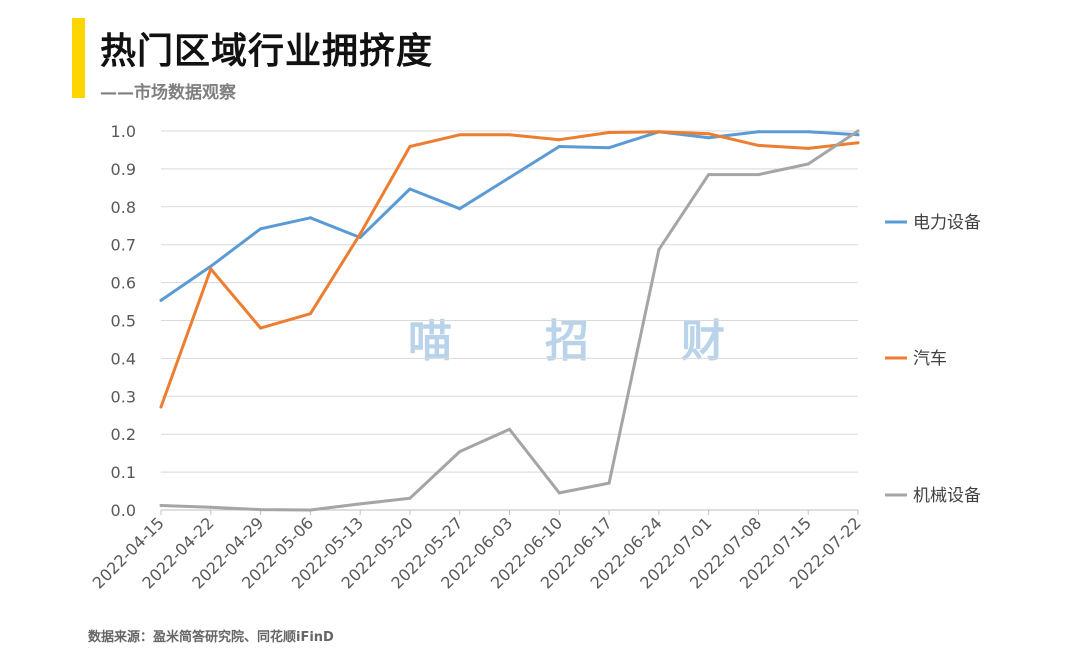  I want to click on y-tick-label: 0.3, so click(123, 396).